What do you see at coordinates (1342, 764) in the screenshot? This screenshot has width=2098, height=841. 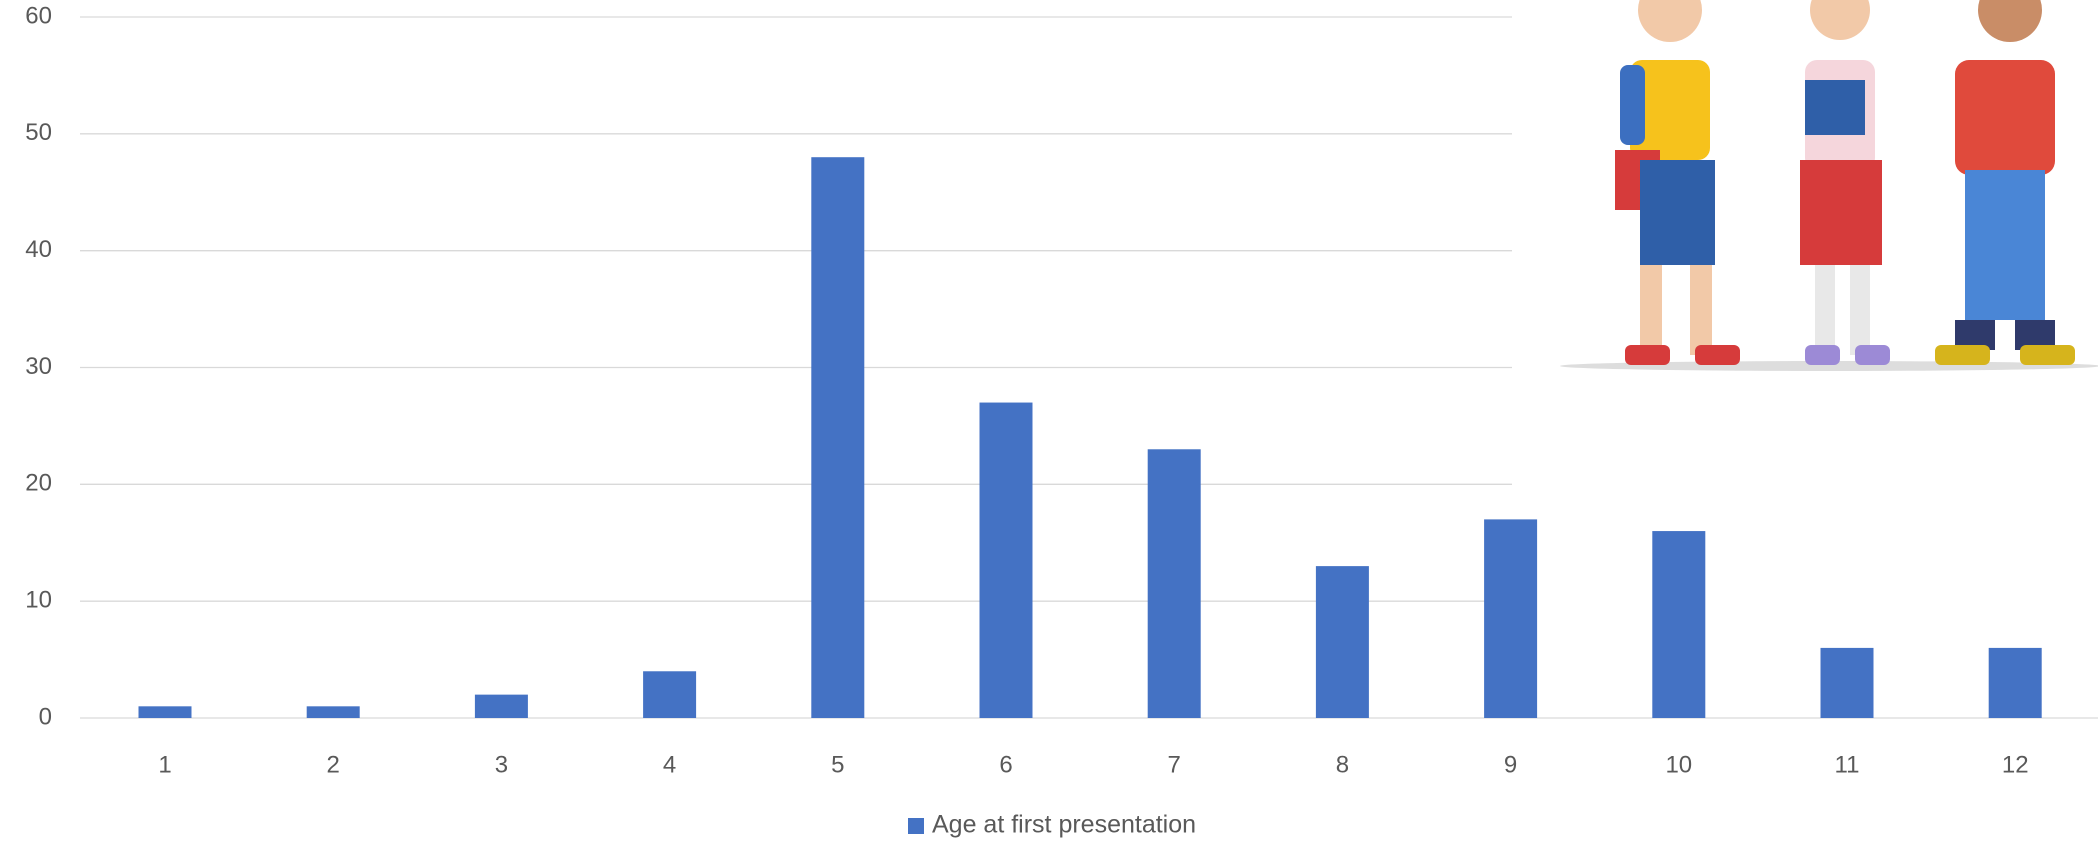 I see `x-tick-label: 8` at bounding box center [1342, 764].